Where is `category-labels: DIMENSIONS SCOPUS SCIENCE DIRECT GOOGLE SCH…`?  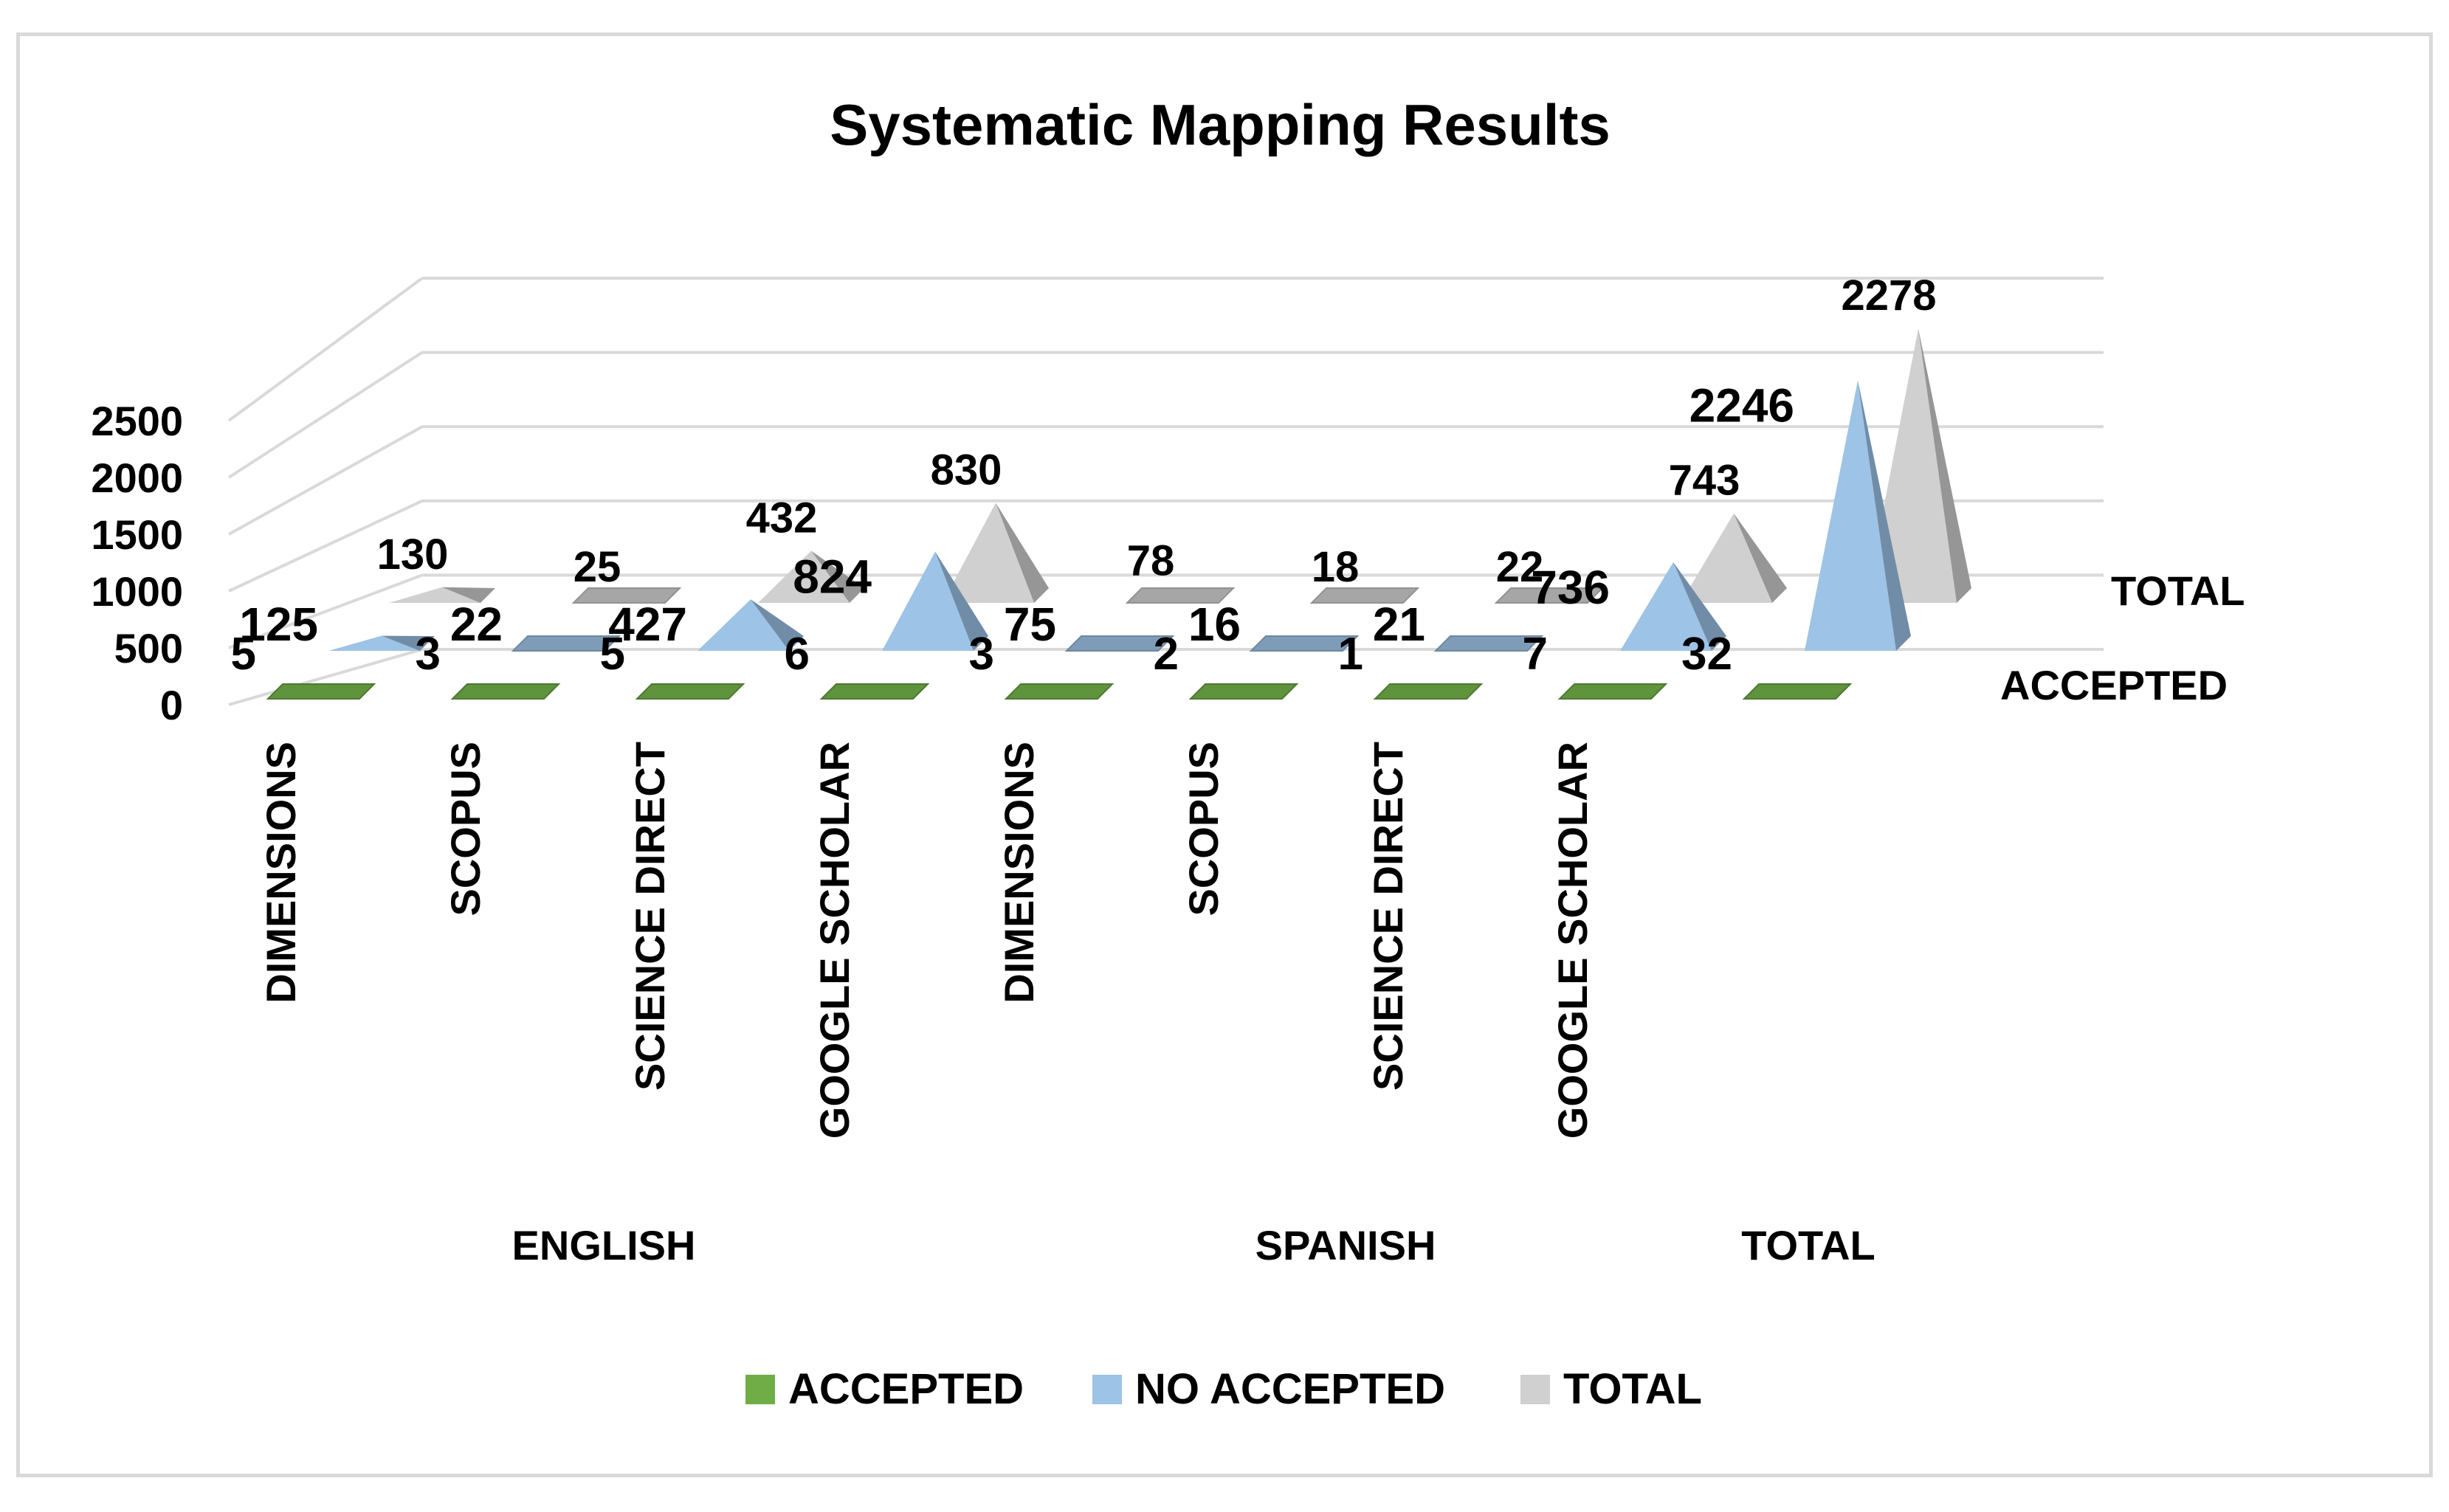
category-labels: DIMENSIONS SCOPUS SCIENCE DIRECT GOOGLE SCH… is located at coordinates (927, 941).